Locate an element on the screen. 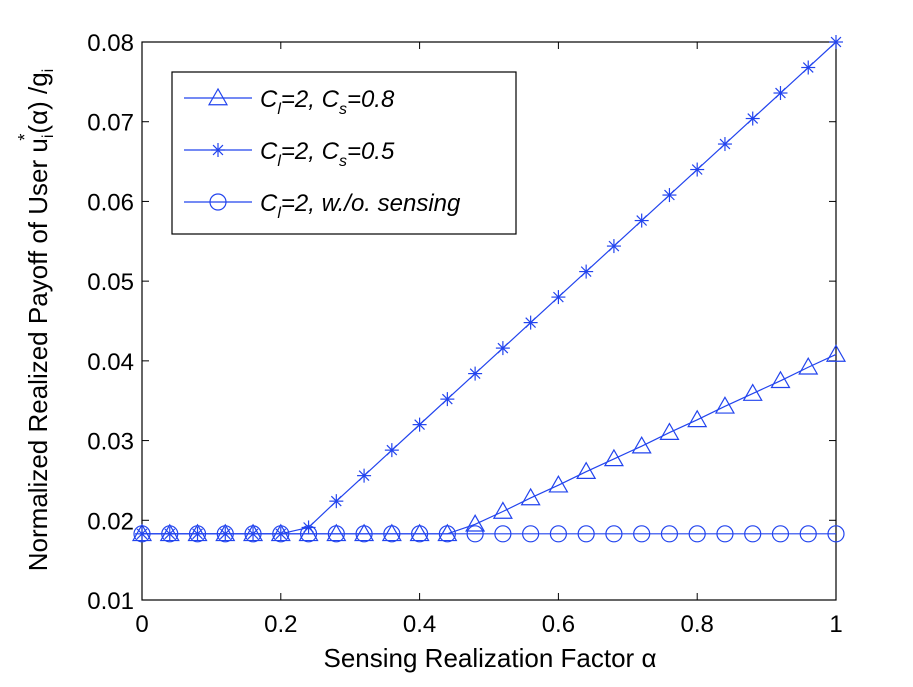  legend-marker-circle is located at coordinates (218, 202).